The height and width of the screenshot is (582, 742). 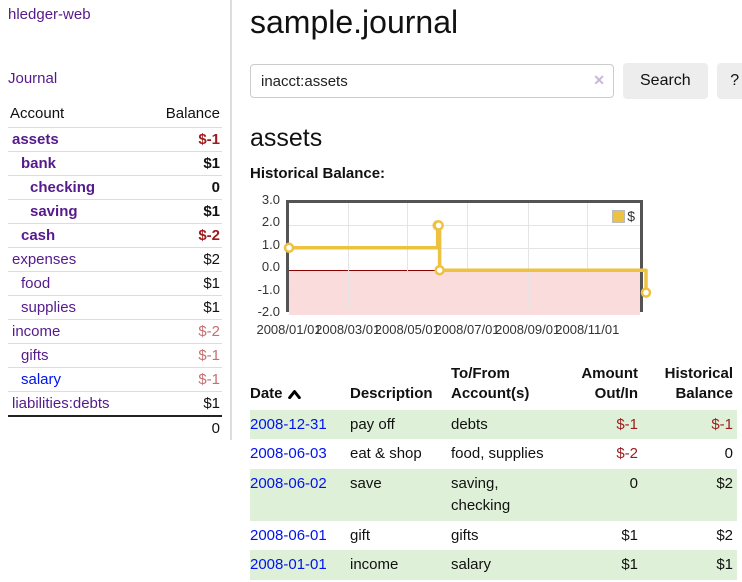 What do you see at coordinates (609, 384) in the screenshot?
I see `column-header-amount: Amount Out/In` at bounding box center [609, 384].